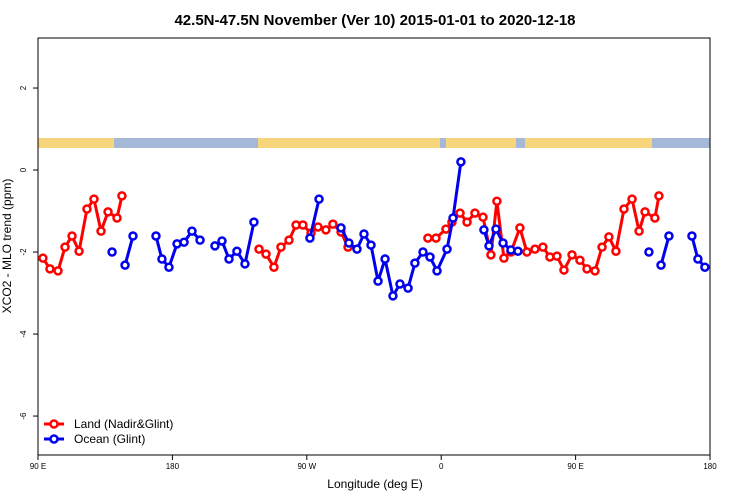 The width and height of the screenshot is (750, 500). What do you see at coordinates (123, 424) in the screenshot?
I see `legend-label: Land (Nadir&Glint)` at bounding box center [123, 424].